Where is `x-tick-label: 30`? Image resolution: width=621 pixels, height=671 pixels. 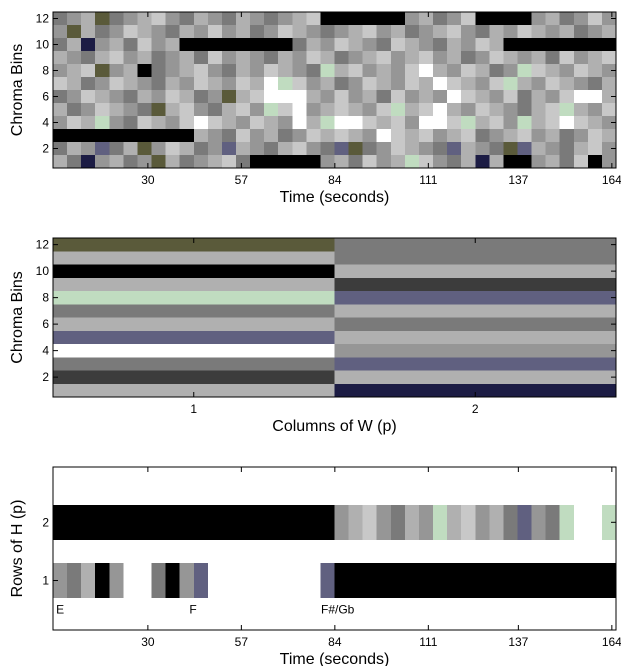
x-tick-label: 30 is located at coordinates (148, 180).